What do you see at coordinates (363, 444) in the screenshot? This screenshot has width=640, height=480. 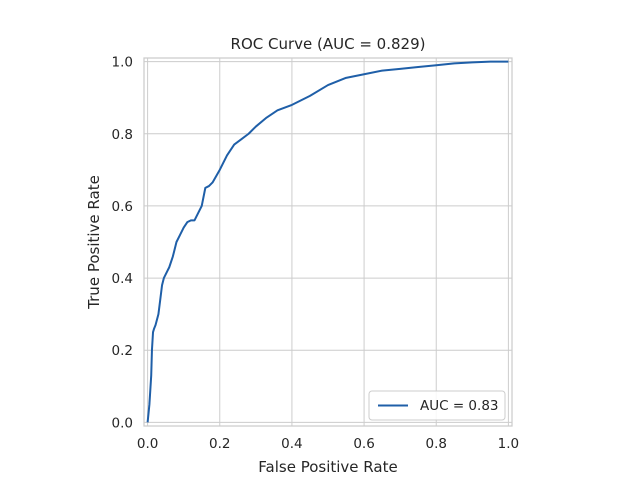 I see `x-tick-label: 0.6` at bounding box center [363, 444].